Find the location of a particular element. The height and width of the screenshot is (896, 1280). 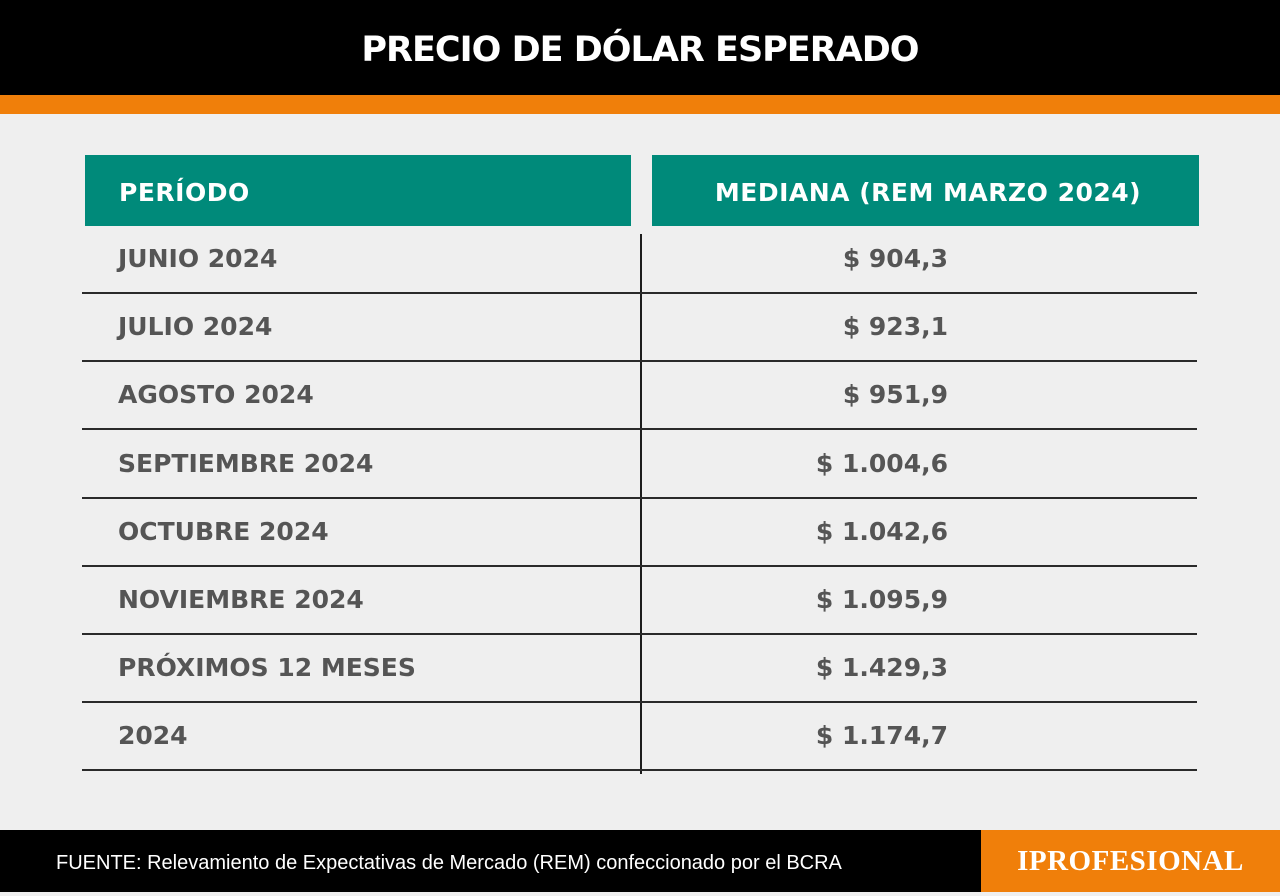

table-row: JUNIO 2024 $ 904,3 is located at coordinates (639, 260).